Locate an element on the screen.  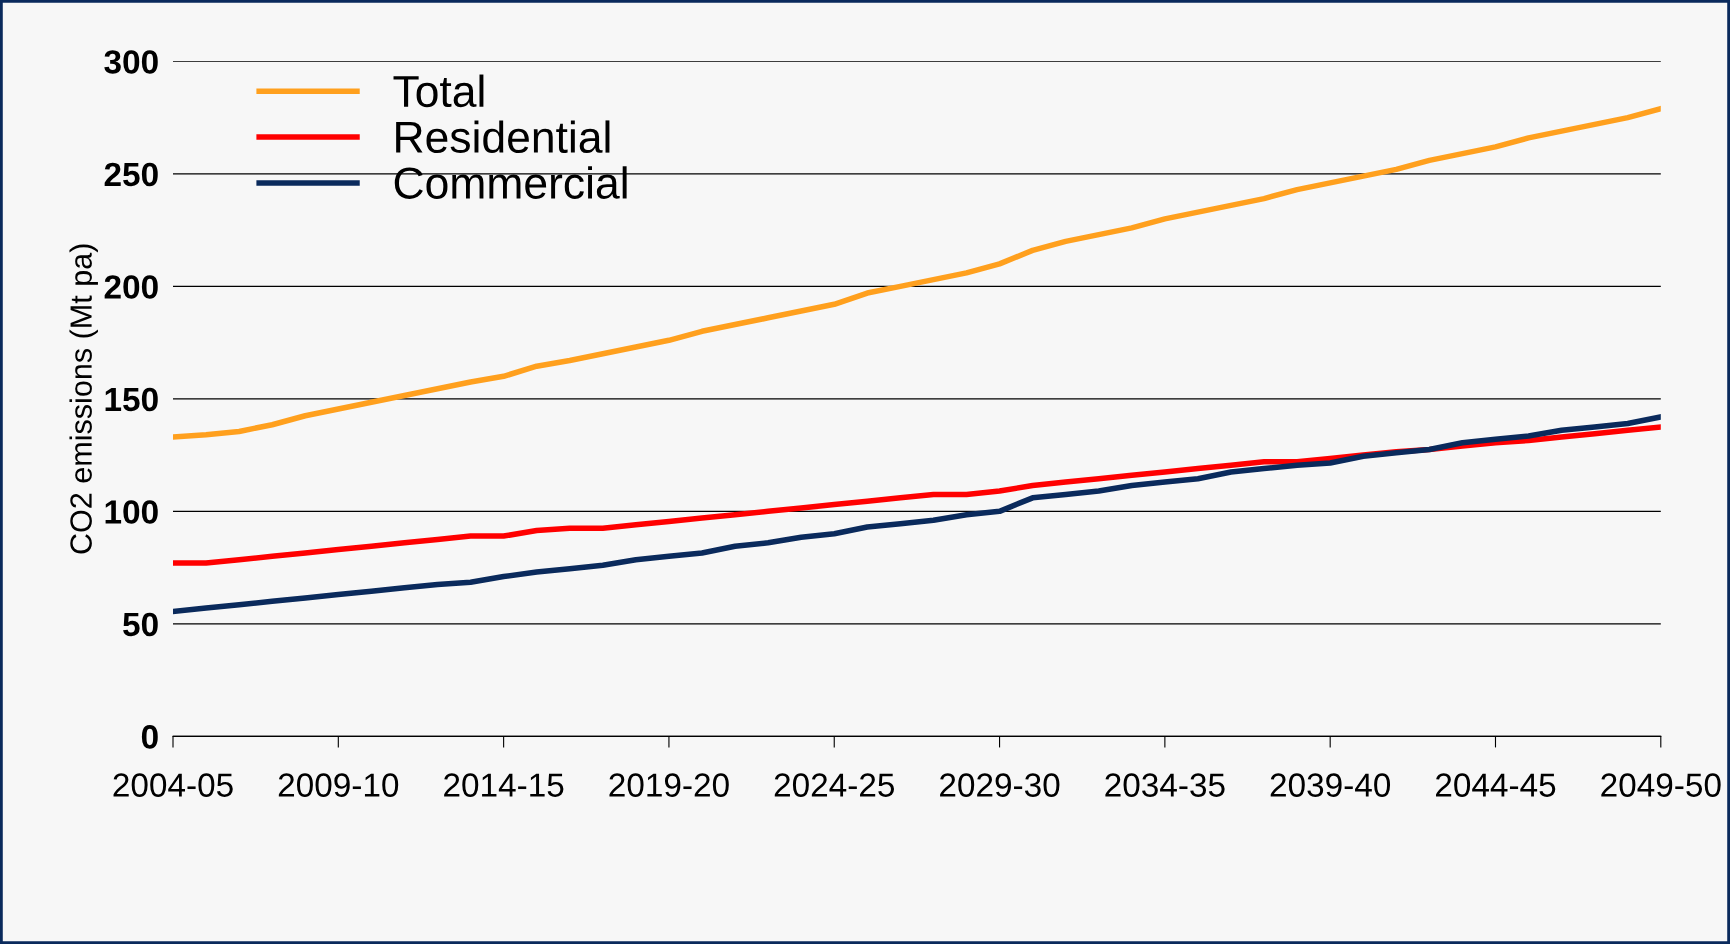
y-tick-label: 0 is located at coordinates (149, 737).